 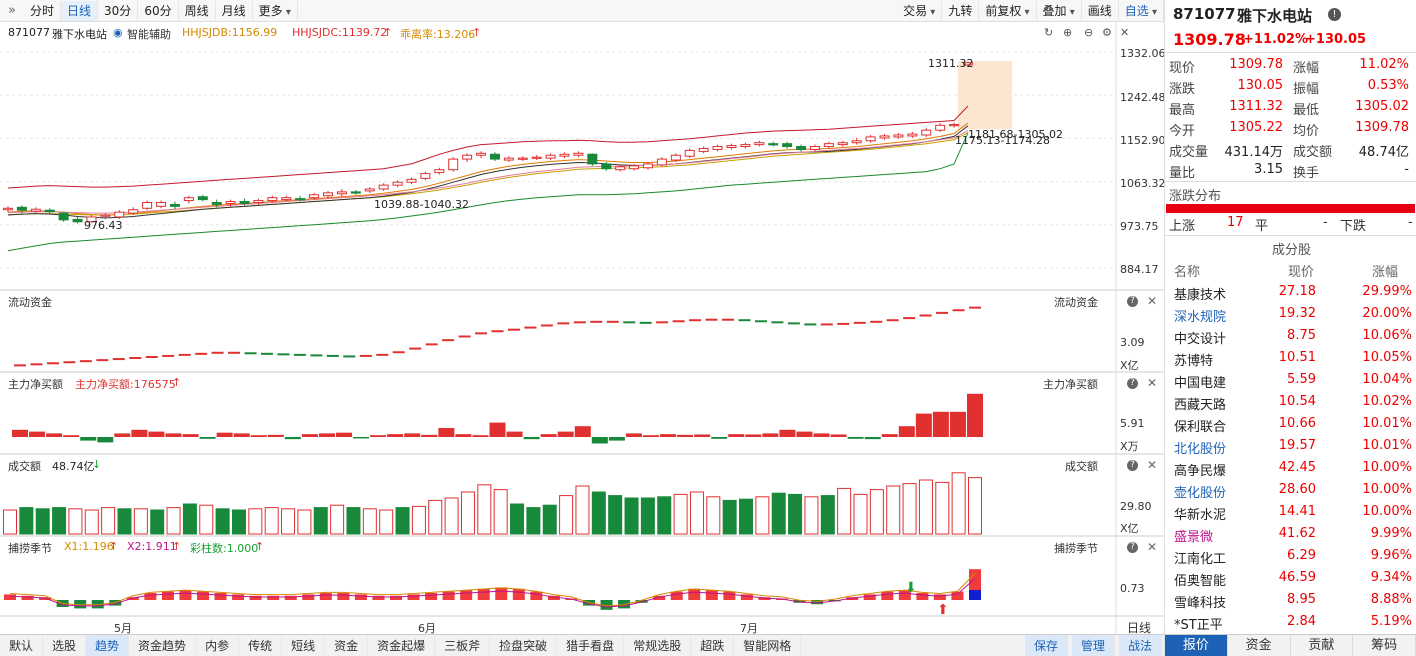 I want to click on bottom-tab-5: 传统, so click(x=261, y=645).